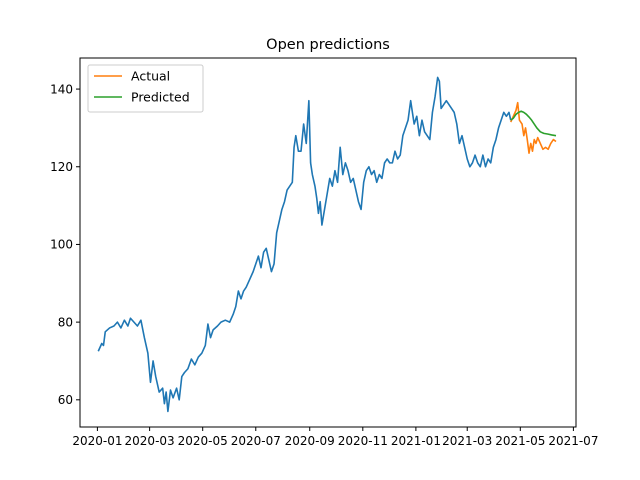  What do you see at coordinates (203, 441) in the screenshot?
I see `x-tick-label: 2020-05` at bounding box center [203, 441].